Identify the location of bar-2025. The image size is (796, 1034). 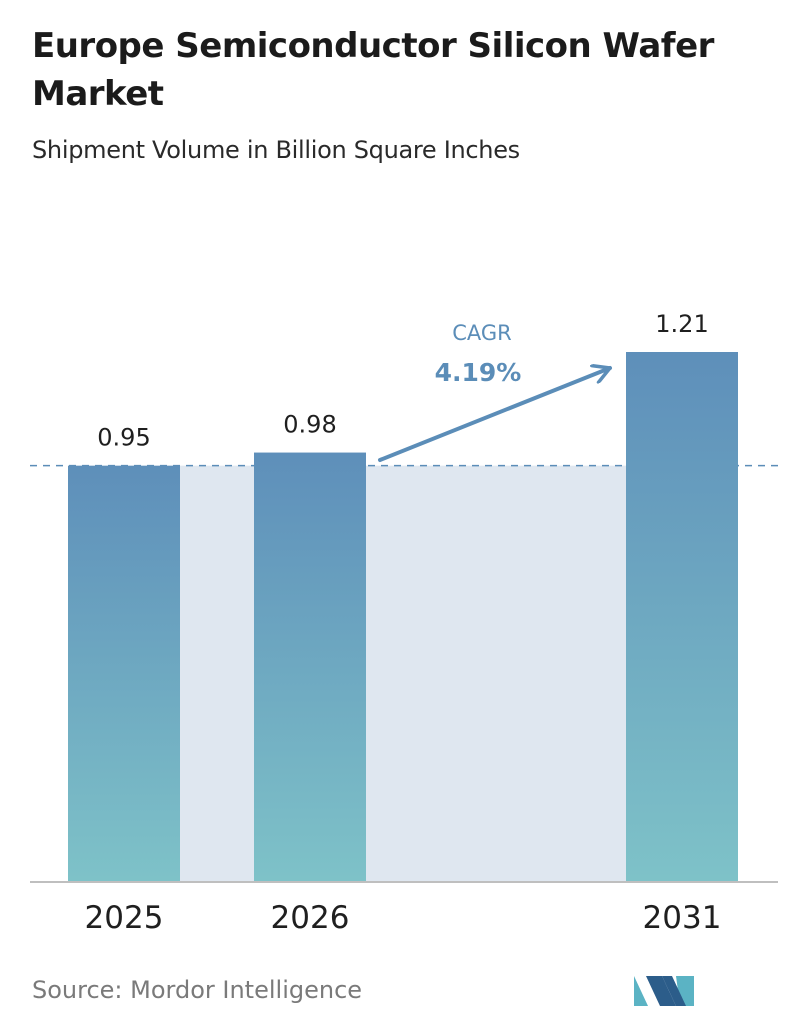
(124, 673).